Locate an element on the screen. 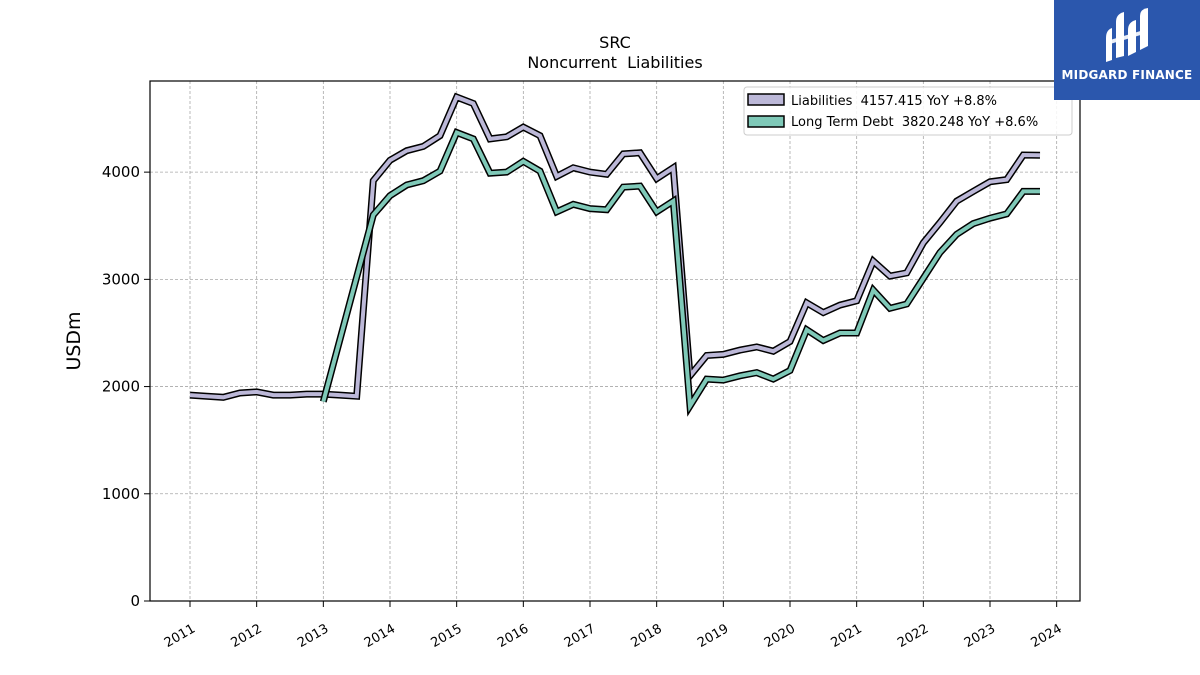 The height and width of the screenshot is (675, 1200). x-tick-label: 2011 is located at coordinates (180, 636).